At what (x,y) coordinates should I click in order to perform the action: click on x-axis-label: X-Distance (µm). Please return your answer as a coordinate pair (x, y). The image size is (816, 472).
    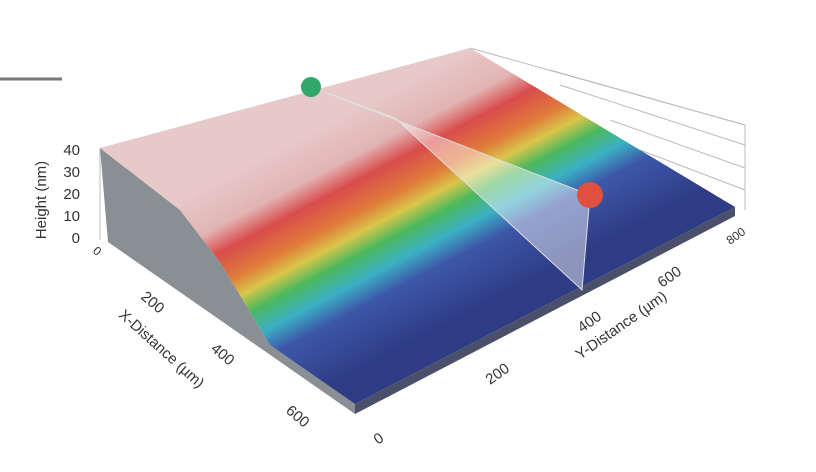
    Looking at the image, I should click on (161, 348).